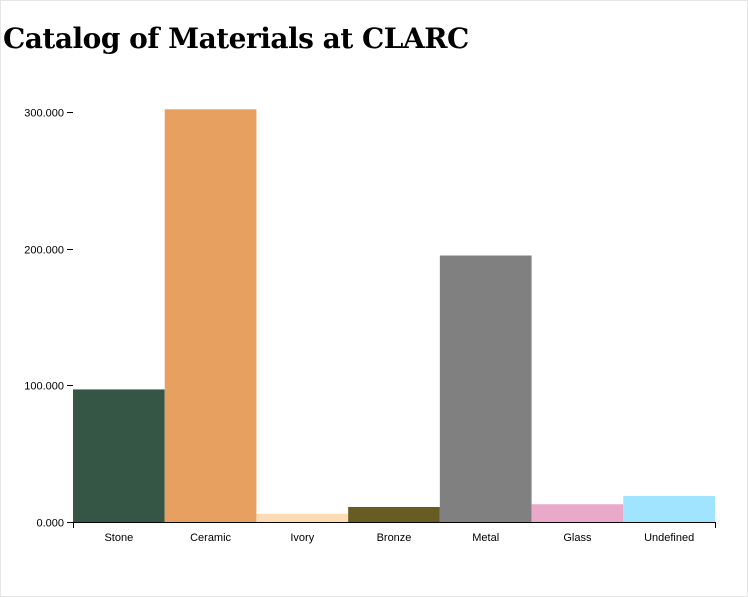 Image resolution: width=748 pixels, height=597 pixels. Describe the element at coordinates (669, 509) in the screenshot. I see `bar-undefined` at that location.